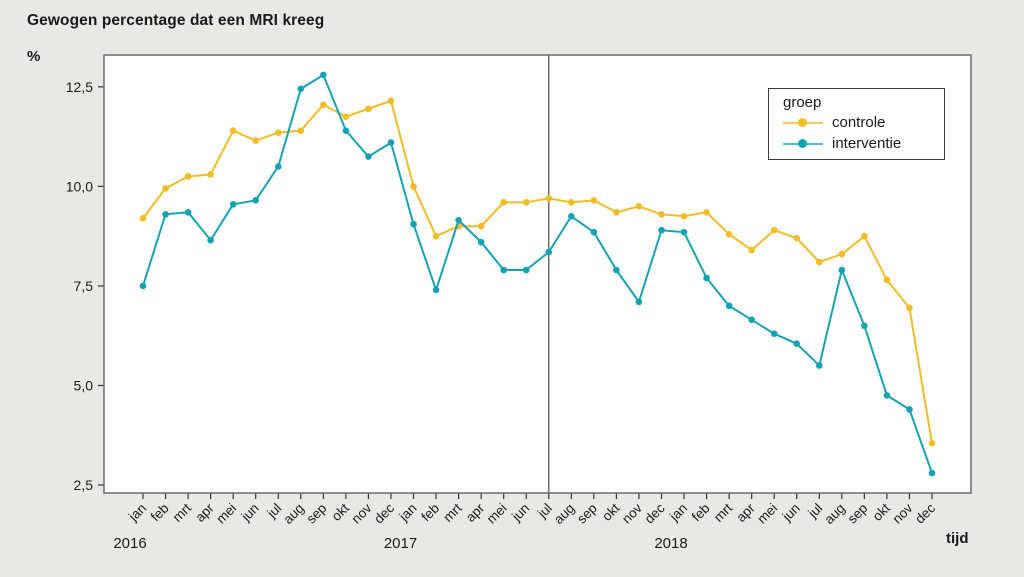 The width and height of the screenshot is (1024, 577). What do you see at coordinates (84, 286) in the screenshot?
I see `y-tick-label: 7,5` at bounding box center [84, 286].